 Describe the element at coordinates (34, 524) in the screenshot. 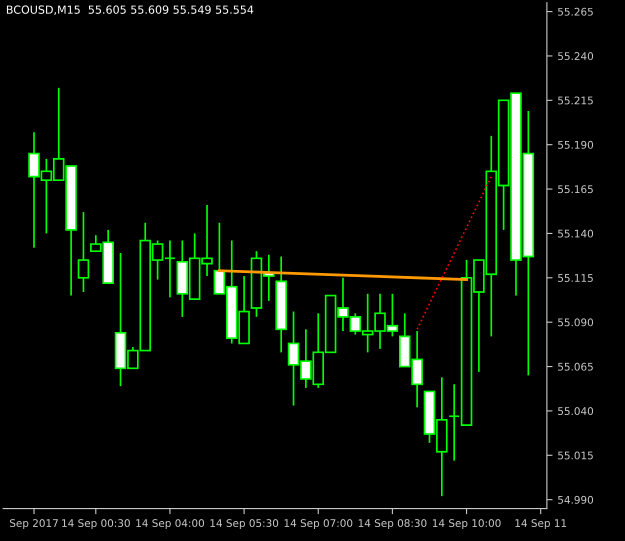

I see `x-tick-label: Sep 2017` at that location.